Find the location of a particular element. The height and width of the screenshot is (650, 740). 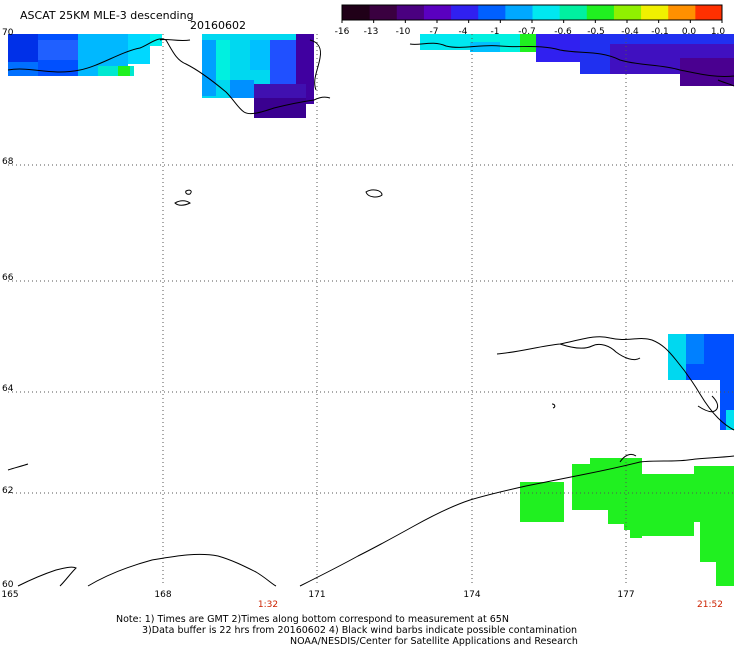

swath-right-middle is located at coordinates (701, 382).